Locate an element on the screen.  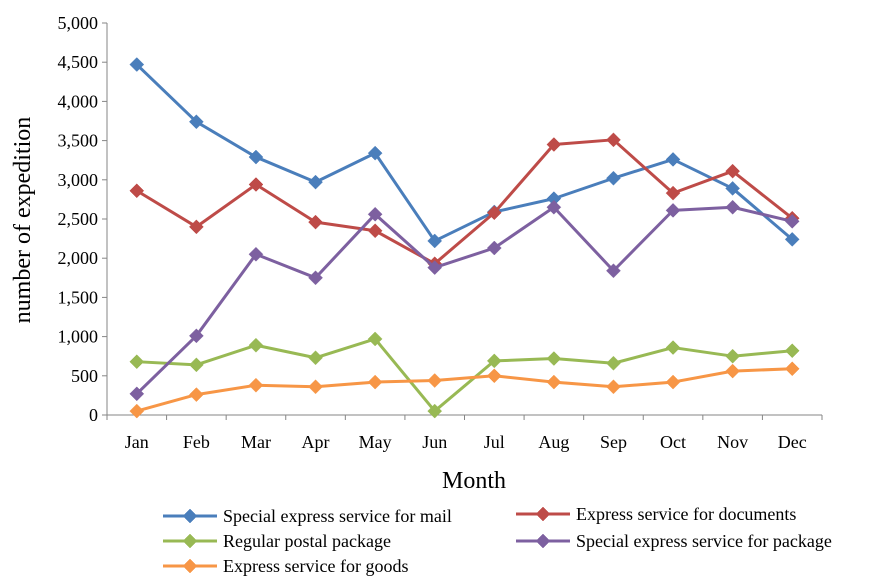
y-tick-label: 1,500 is located at coordinates (78, 297).